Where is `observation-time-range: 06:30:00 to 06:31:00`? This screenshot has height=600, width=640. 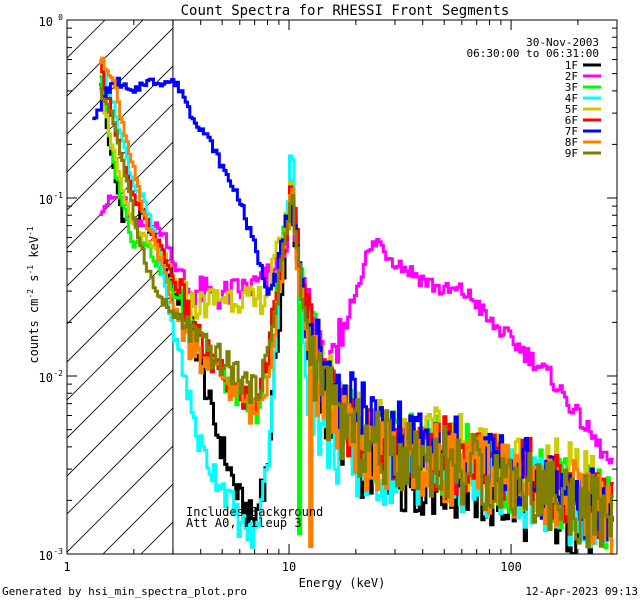 observation-time-range: 06:30:00 to 06:31:00 is located at coordinates (533, 53).